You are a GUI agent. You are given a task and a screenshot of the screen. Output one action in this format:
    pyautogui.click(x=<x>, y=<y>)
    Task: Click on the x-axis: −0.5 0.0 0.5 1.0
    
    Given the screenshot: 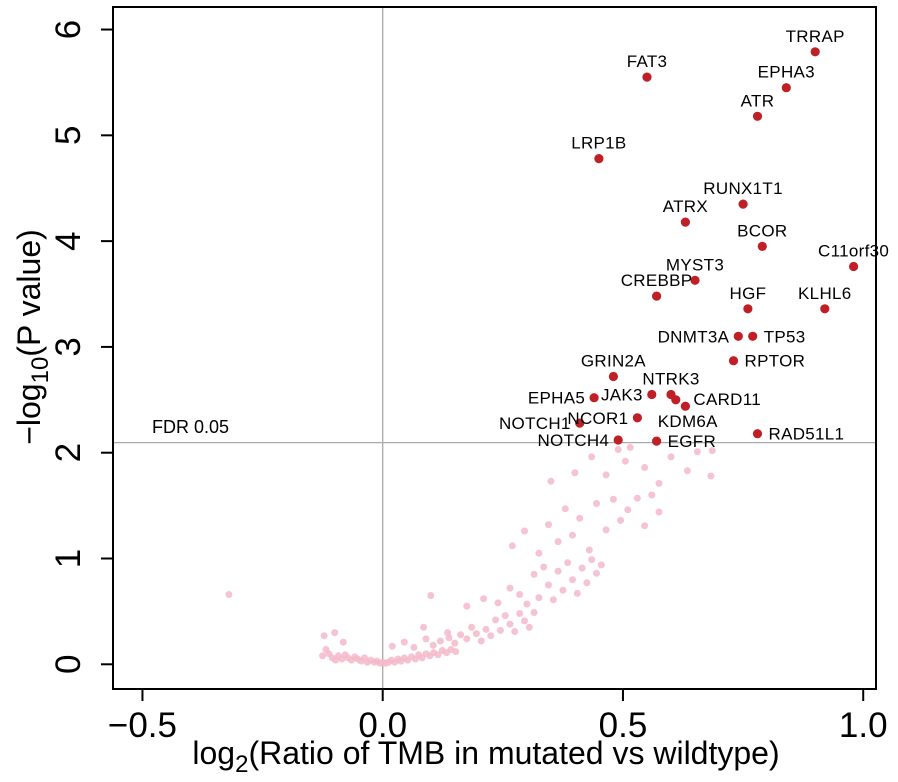 What is the action you would take?
    pyautogui.click(x=498, y=717)
    